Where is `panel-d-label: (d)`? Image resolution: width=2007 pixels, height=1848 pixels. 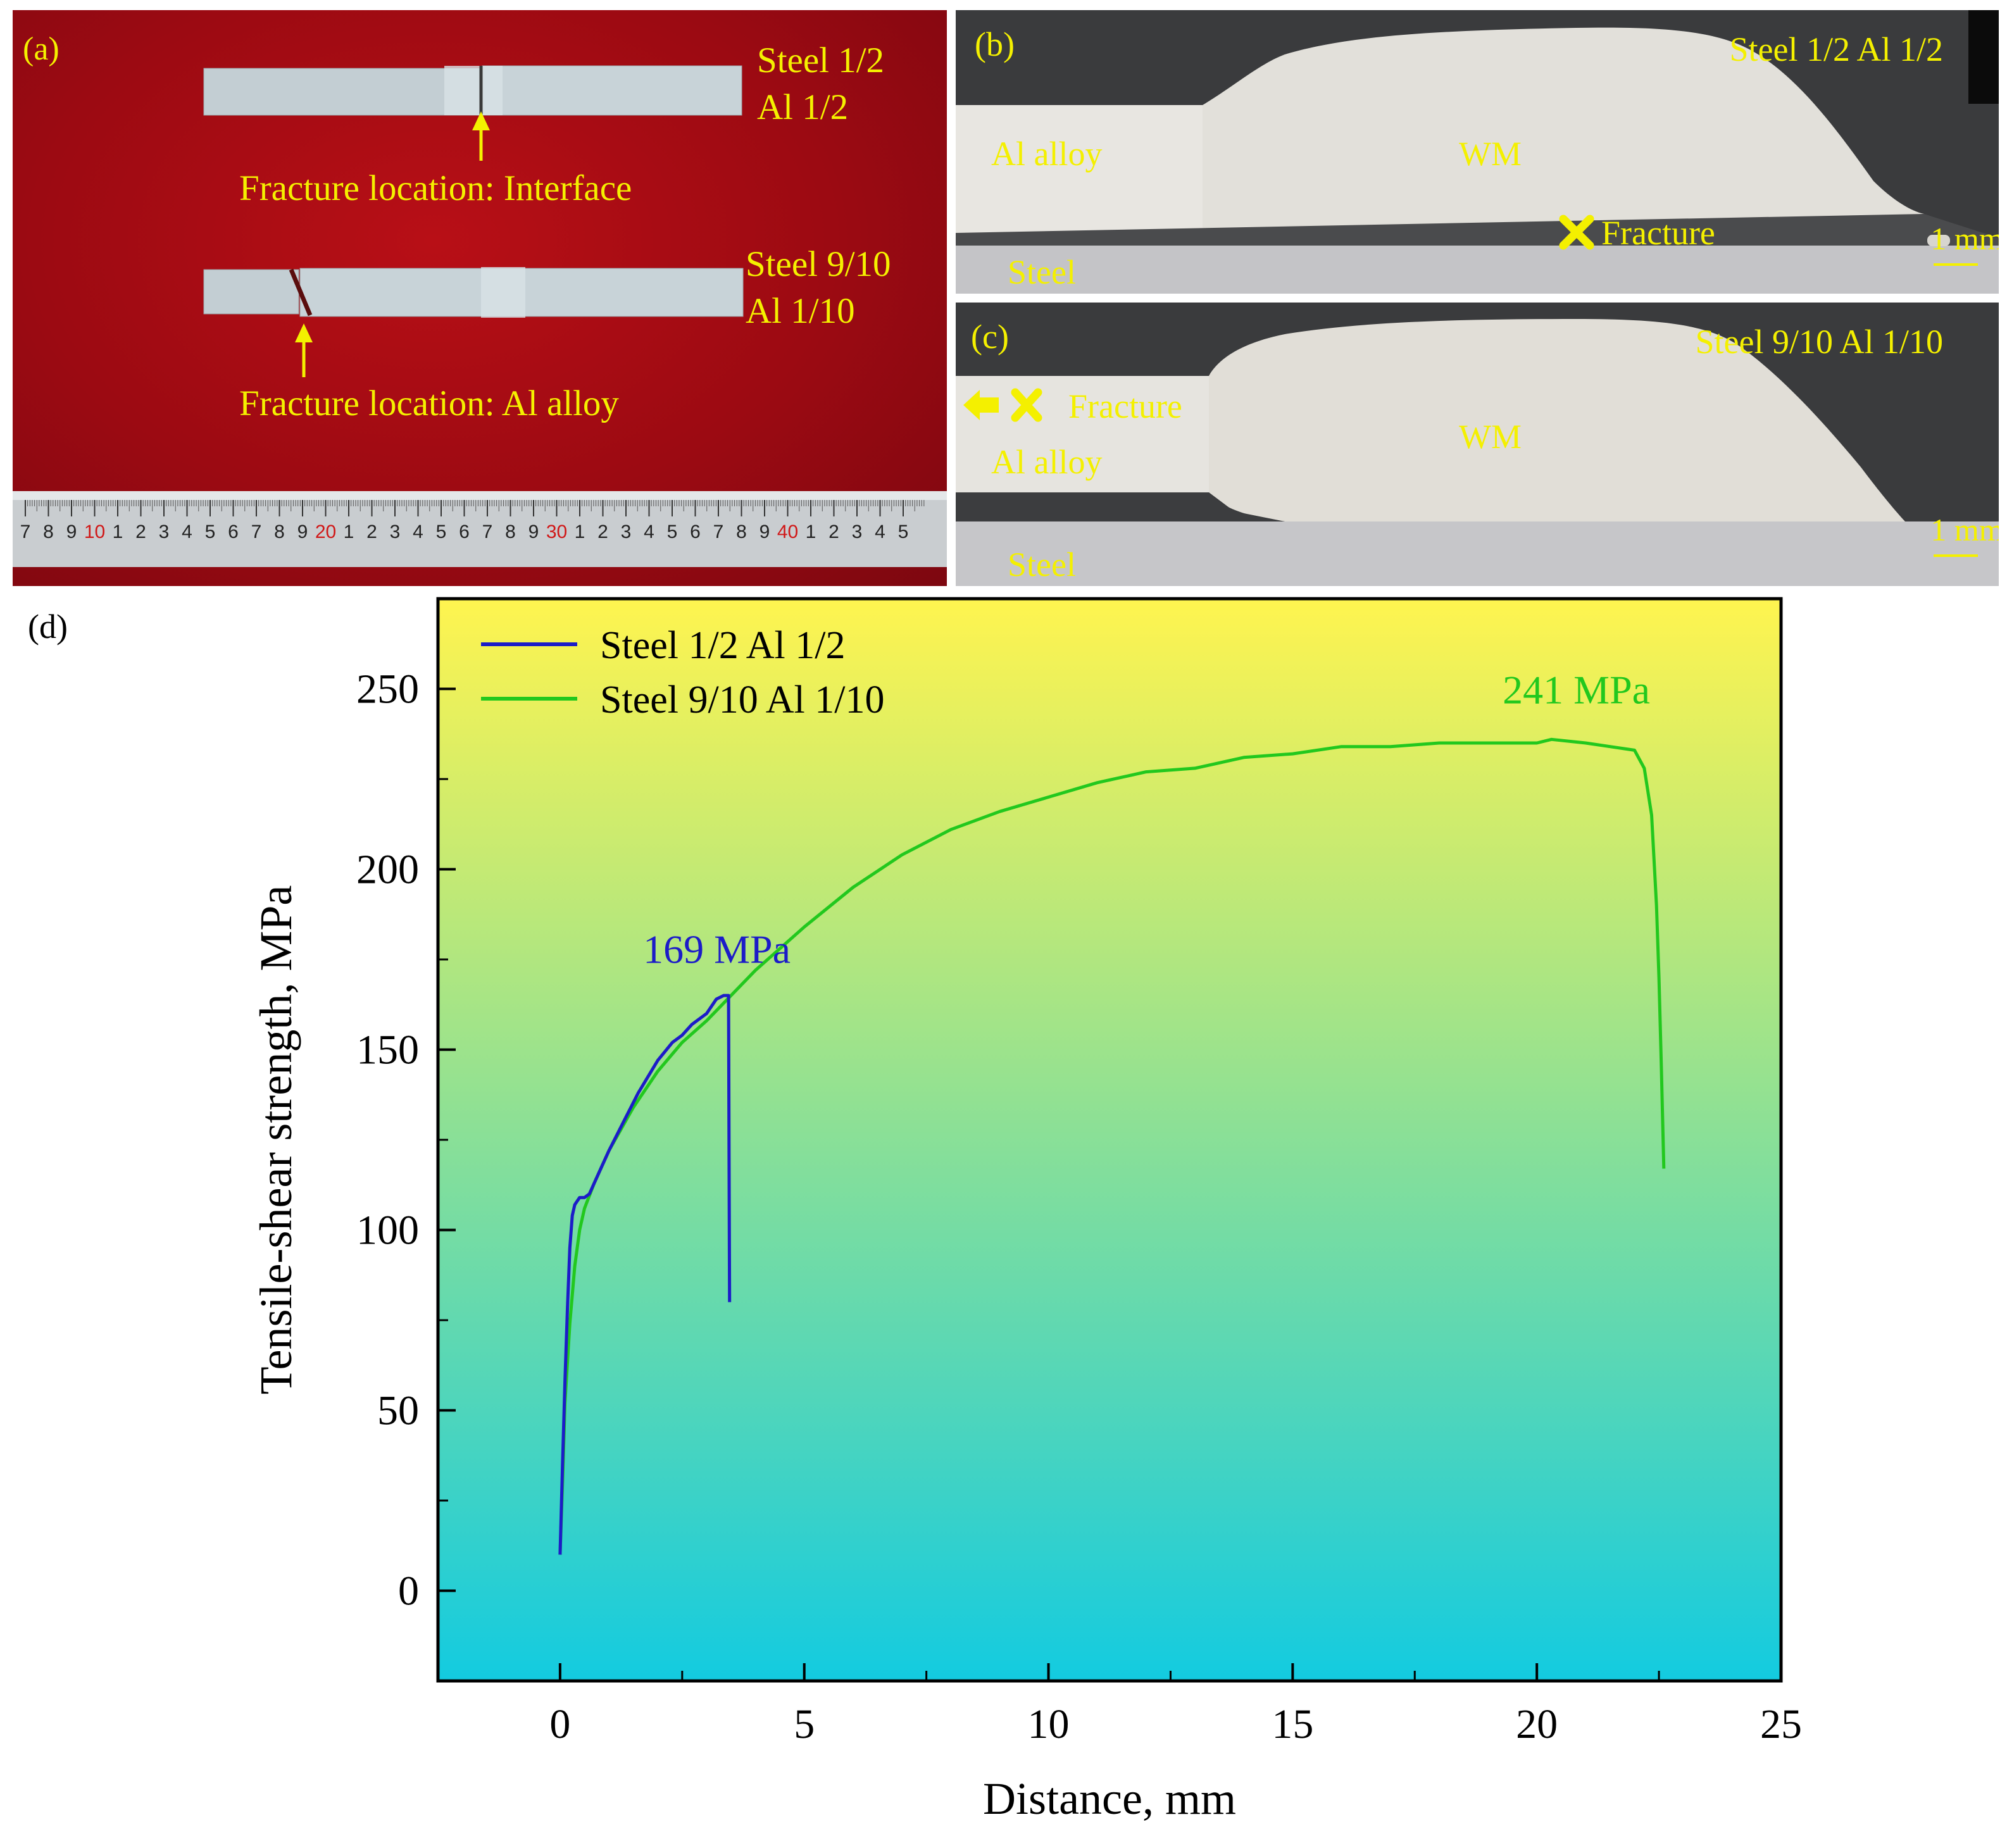
panel-d-label: (d) is located at coordinates (48, 627).